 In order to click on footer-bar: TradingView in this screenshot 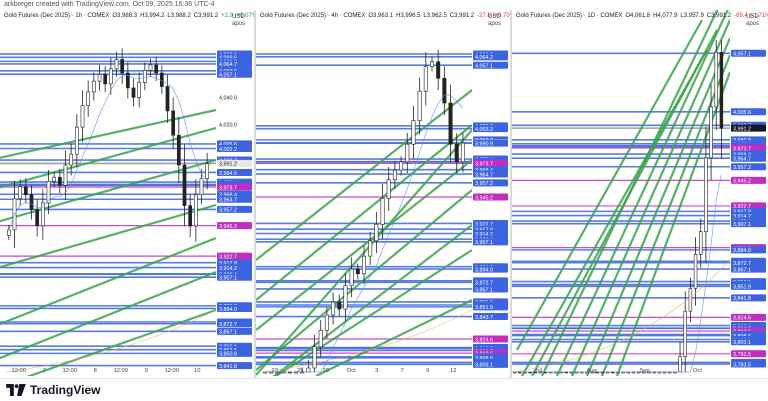, I will do `click(384, 389)`.